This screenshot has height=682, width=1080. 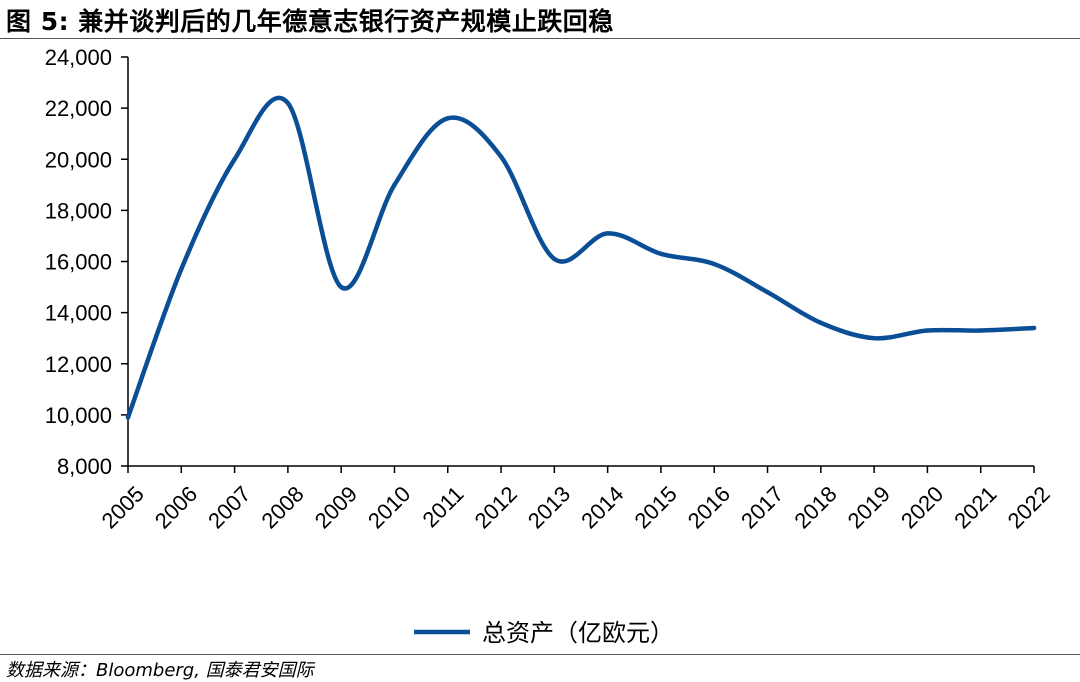 I want to click on chart-legend: 总资产（亿欧元）, so click(x=544, y=633).